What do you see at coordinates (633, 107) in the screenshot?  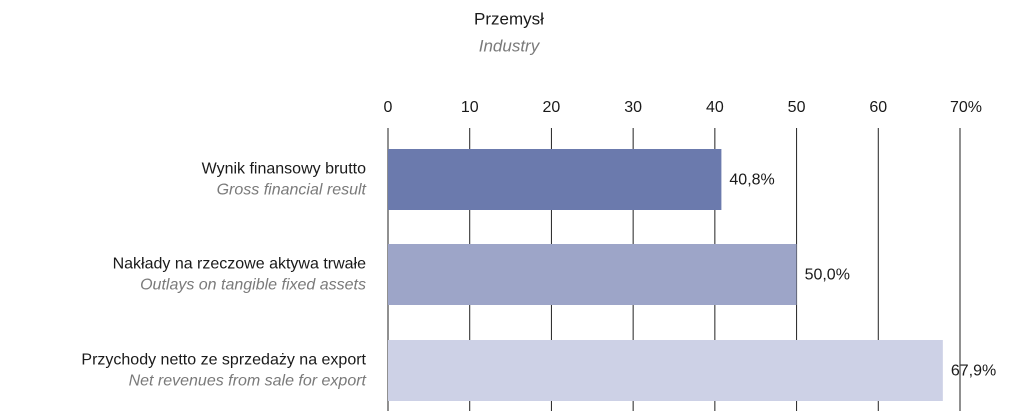 I see `x-tick-label: 30` at bounding box center [633, 107].